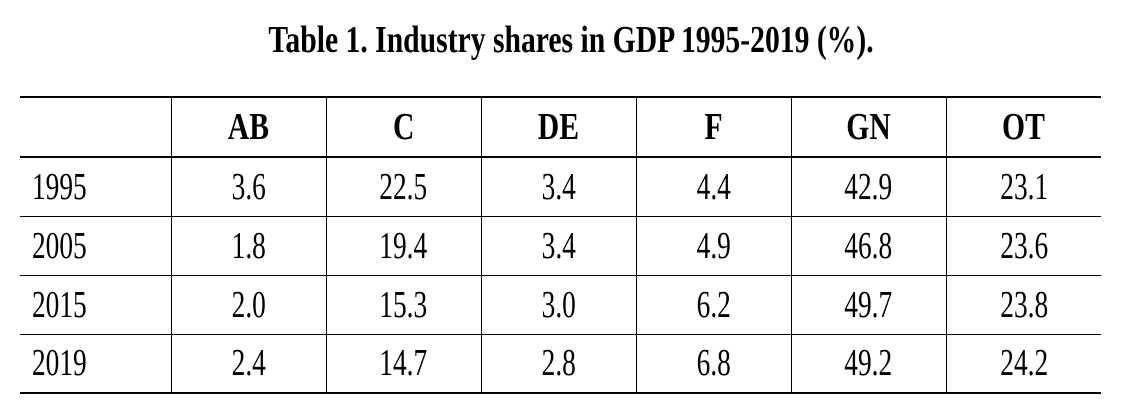 The height and width of the screenshot is (416, 1142). Describe the element at coordinates (59, 245) in the screenshot. I see `row-year-cell: 2005` at that location.